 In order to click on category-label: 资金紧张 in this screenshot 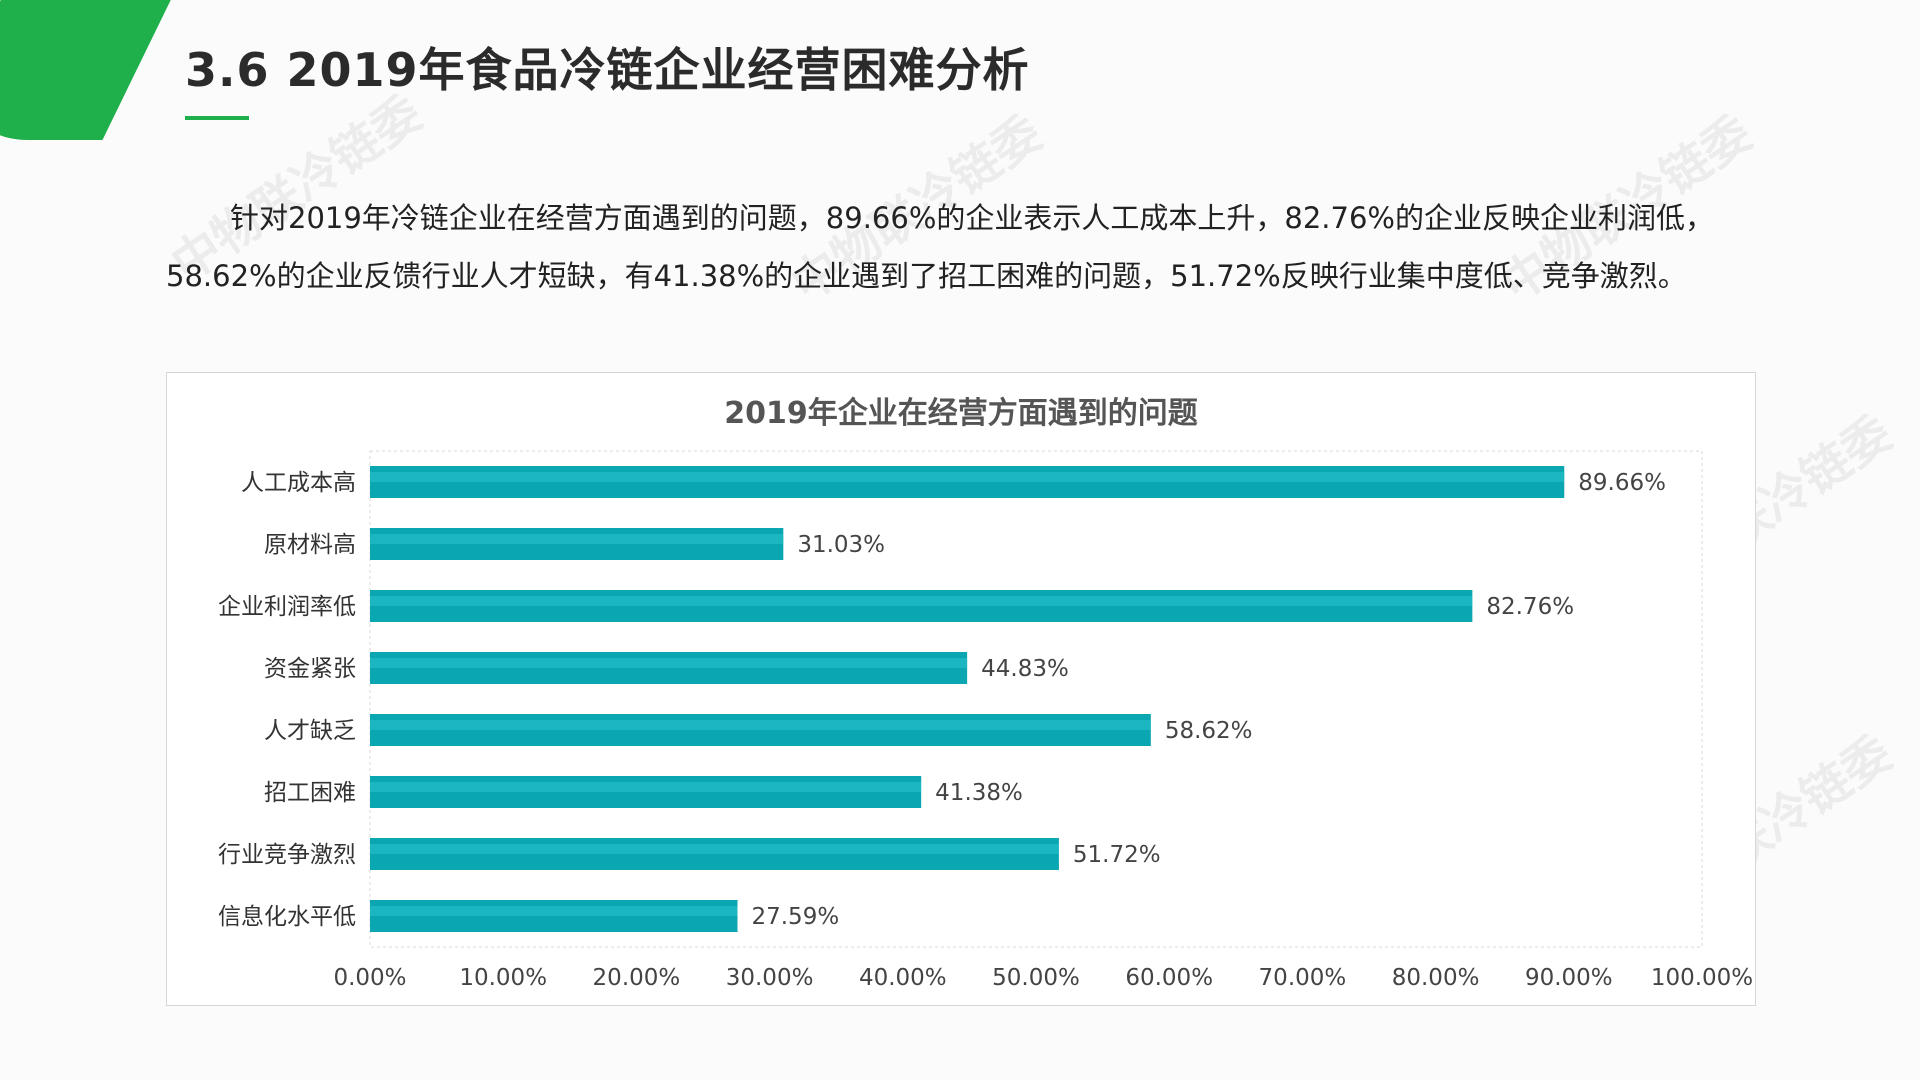, I will do `click(310, 669)`.